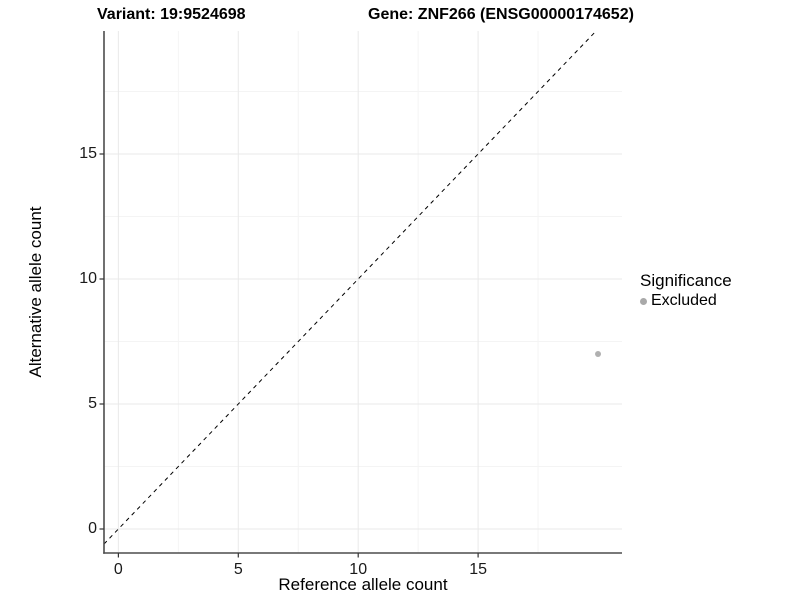  What do you see at coordinates (92, 403) in the screenshot?
I see `y-tick-label: 5` at bounding box center [92, 403].